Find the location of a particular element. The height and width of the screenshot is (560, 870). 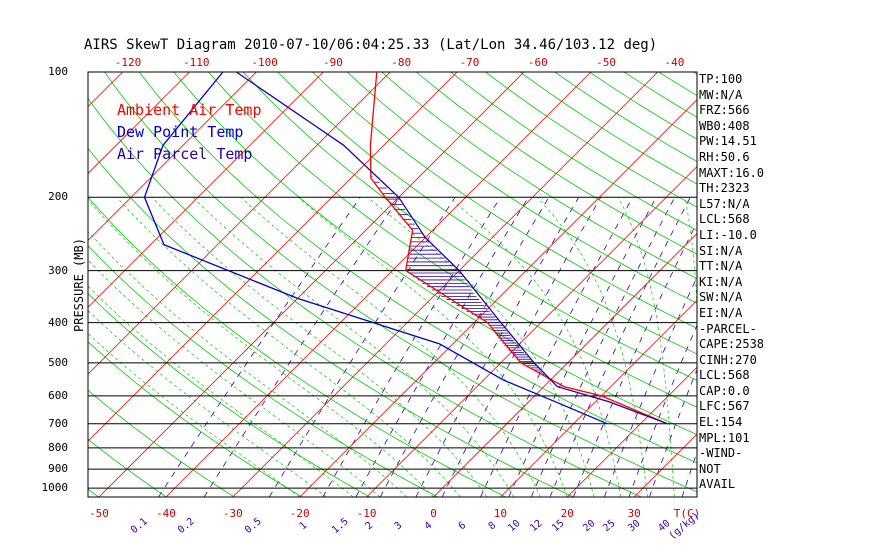

stat-item: TT:N/A is located at coordinates (721, 266).